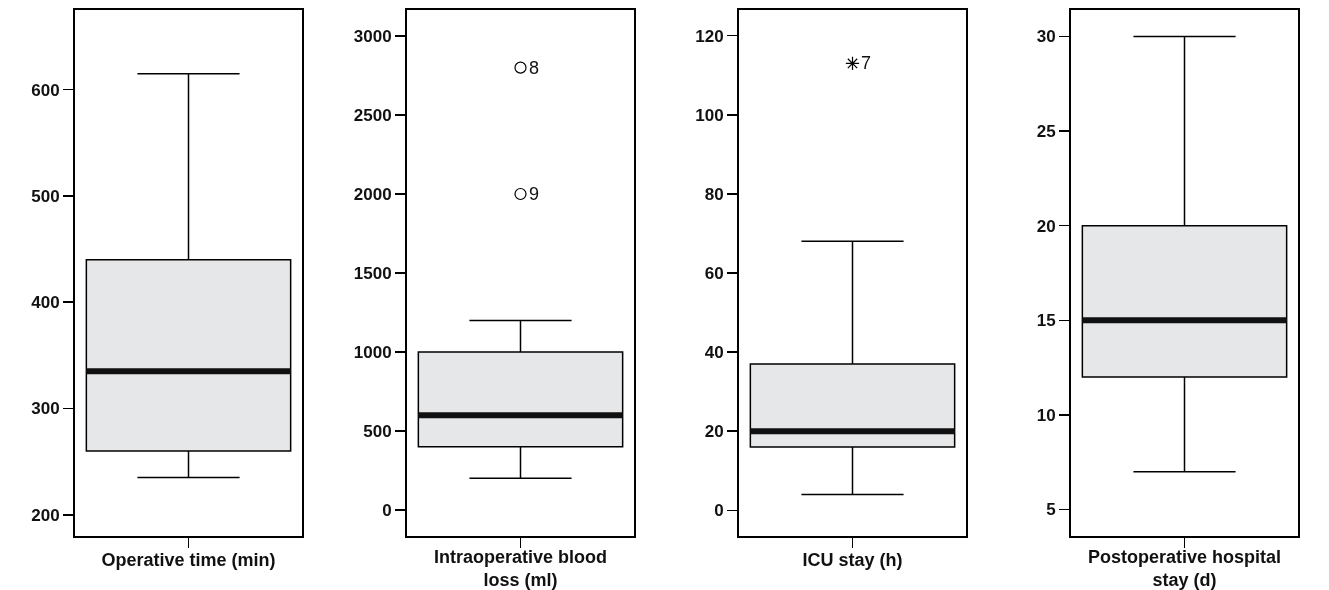 The width and height of the screenshot is (1329, 590). Describe the element at coordinates (45, 515) in the screenshot. I see `y-tick-label: 200` at that location.